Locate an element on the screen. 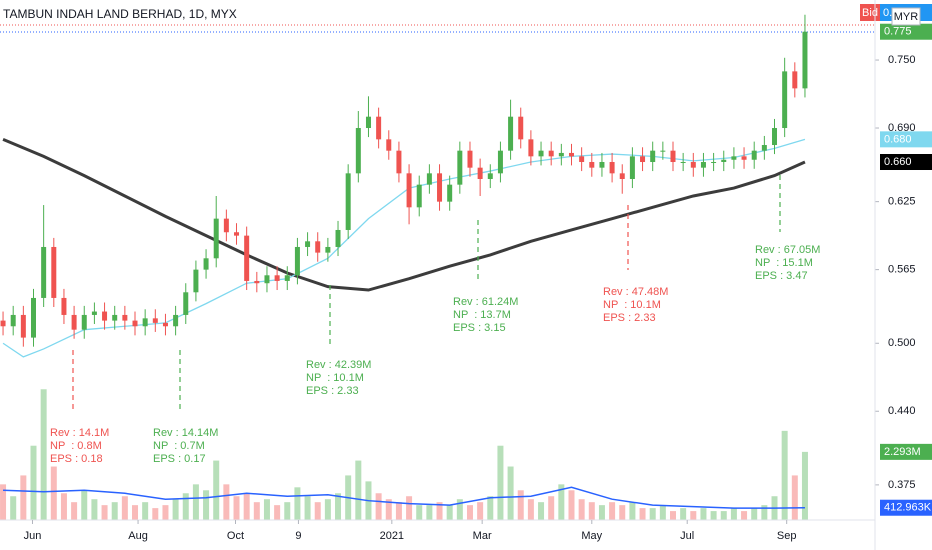 This screenshot has width=932, height=550. price-tag is located at coordinates (906, 162).